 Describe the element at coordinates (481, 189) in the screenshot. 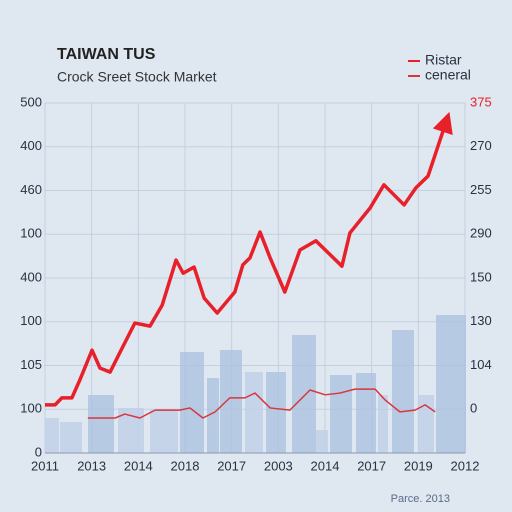

I see `y2-tick-label: 255` at that location.